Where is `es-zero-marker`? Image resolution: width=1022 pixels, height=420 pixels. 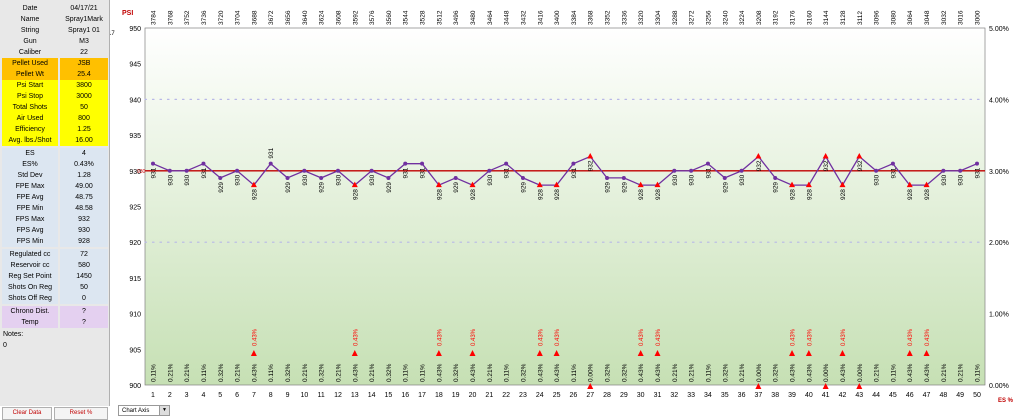 es-zero-marker is located at coordinates (859, 386).